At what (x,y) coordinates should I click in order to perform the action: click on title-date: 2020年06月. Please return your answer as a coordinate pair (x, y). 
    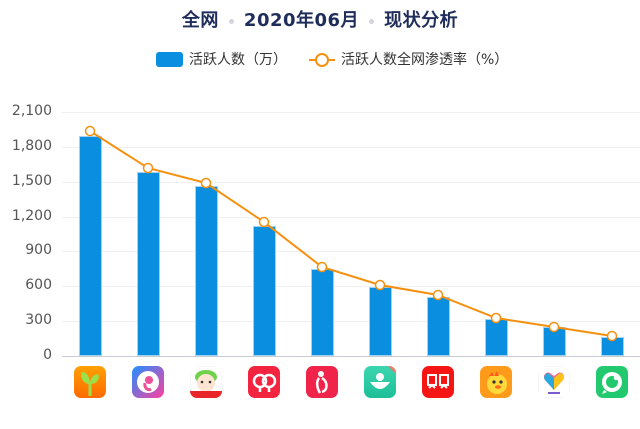
    Looking at the image, I should click on (301, 20).